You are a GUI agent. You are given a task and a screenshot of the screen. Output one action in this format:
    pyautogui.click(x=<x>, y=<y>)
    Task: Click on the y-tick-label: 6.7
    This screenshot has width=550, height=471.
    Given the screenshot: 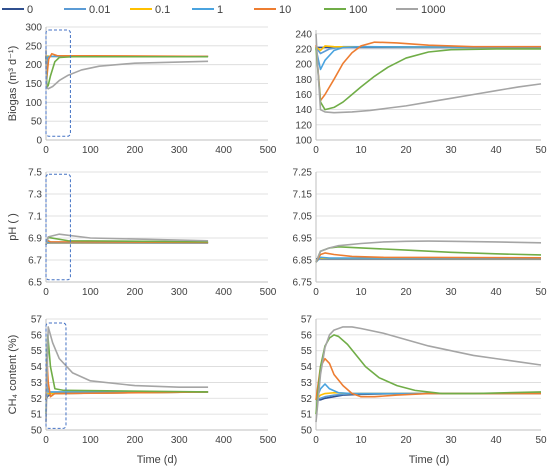 What is the action you would take?
    pyautogui.click(x=35, y=261)
    